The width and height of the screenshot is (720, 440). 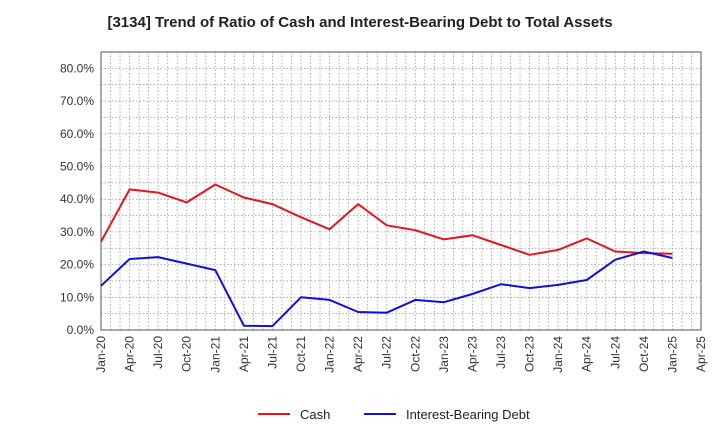 I want to click on legend-label: Cash, so click(x=315, y=414).